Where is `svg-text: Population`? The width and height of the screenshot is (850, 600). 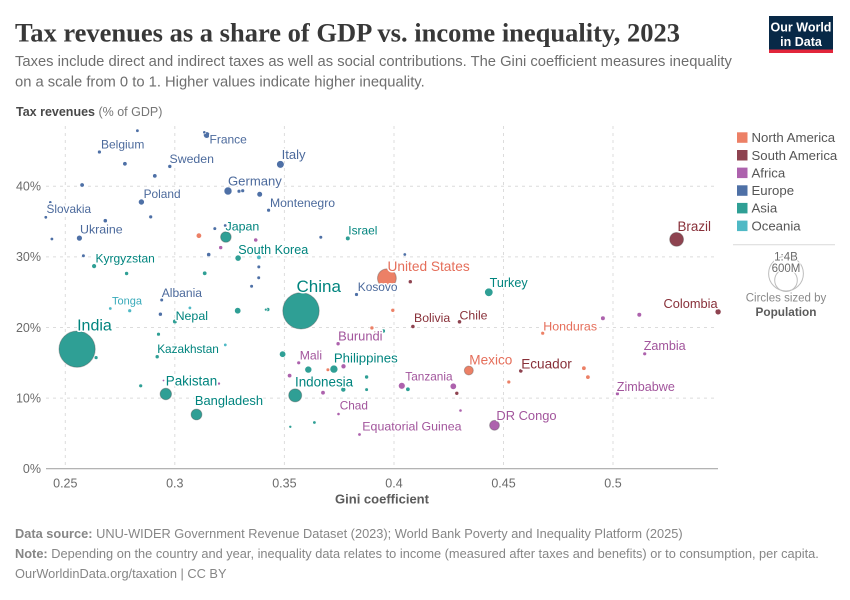 svg-text: Population is located at coordinates (786, 312).